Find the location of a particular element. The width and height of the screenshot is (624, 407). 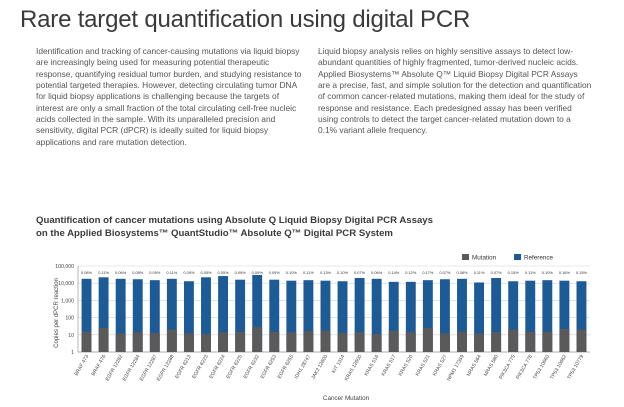

vaf-annotation: 0.12% is located at coordinates (411, 272).